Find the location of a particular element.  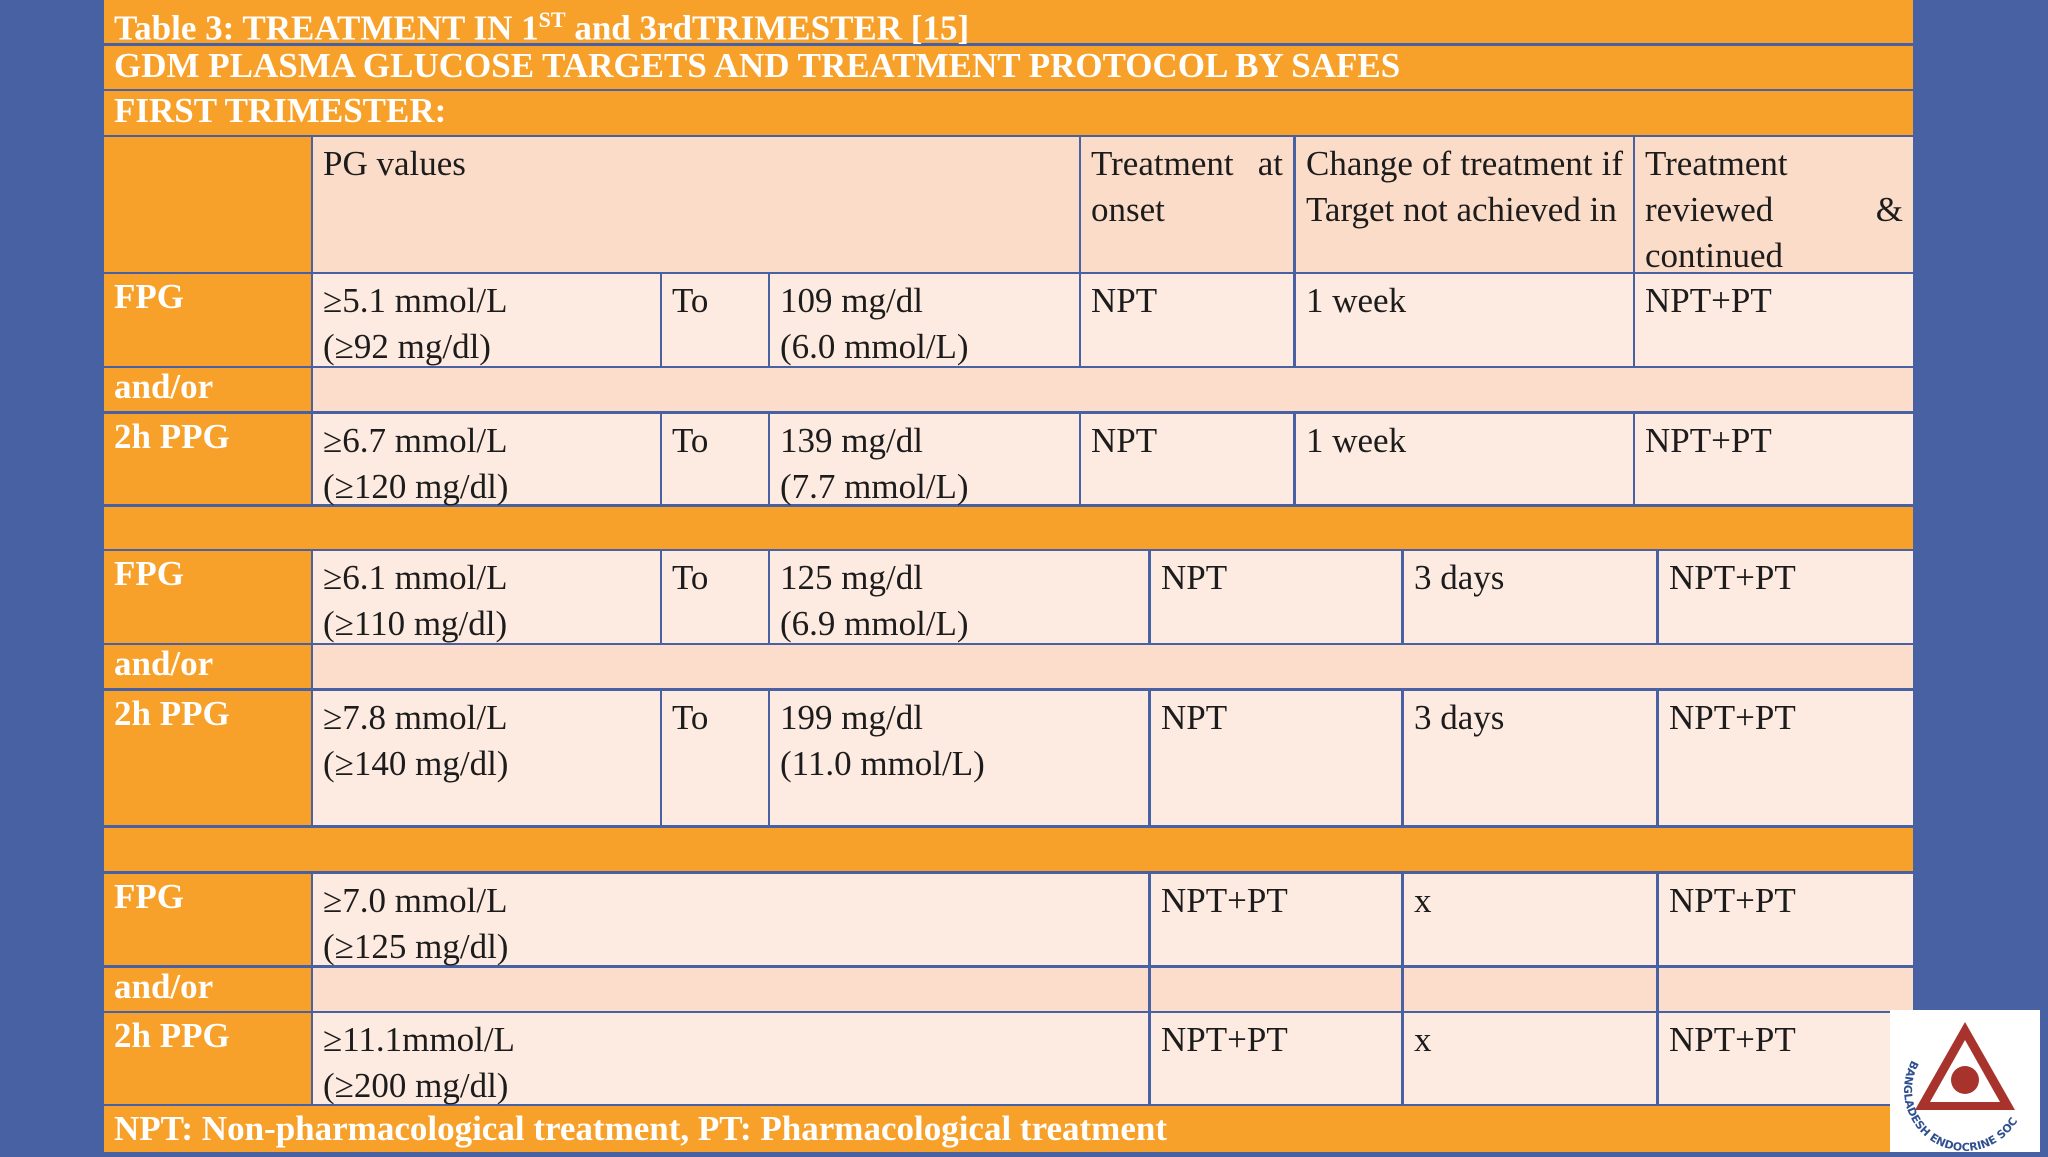

cell-line: ≥6.1 mmol/L is located at coordinates (415, 577).